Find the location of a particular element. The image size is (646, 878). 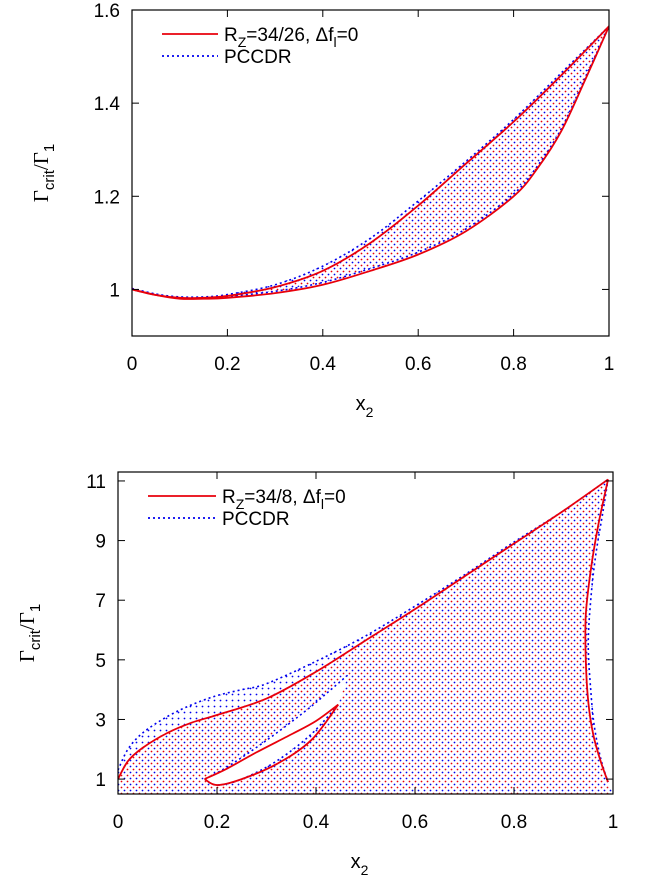

y-tick-label: 1.6 is located at coordinates (107, 11).